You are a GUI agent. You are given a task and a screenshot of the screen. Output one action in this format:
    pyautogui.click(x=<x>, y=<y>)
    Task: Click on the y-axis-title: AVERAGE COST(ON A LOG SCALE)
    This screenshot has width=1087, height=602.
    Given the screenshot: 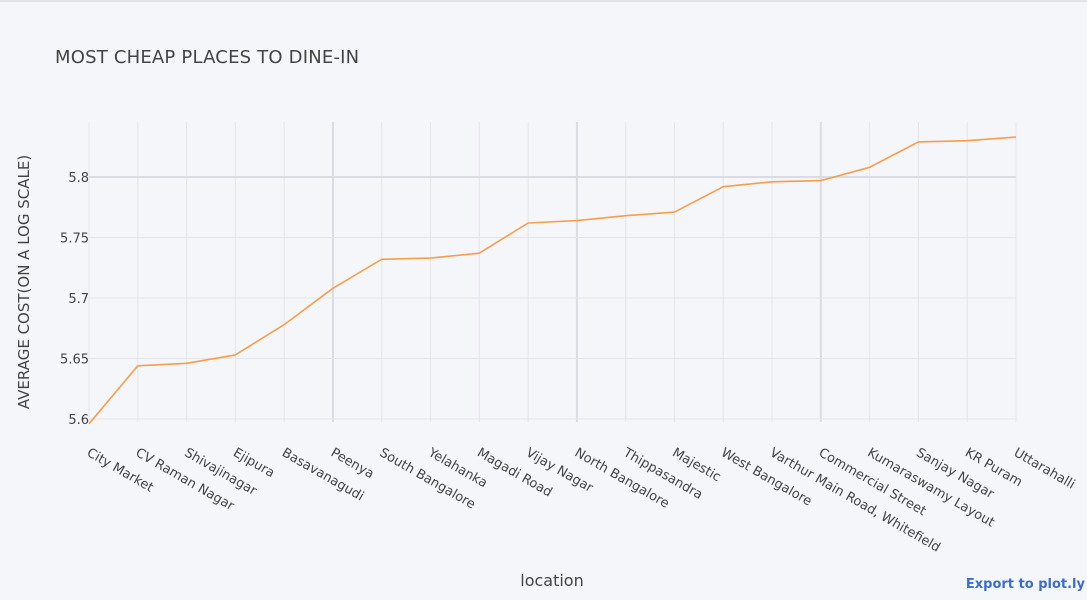 What is the action you would take?
    pyautogui.click(x=24, y=282)
    